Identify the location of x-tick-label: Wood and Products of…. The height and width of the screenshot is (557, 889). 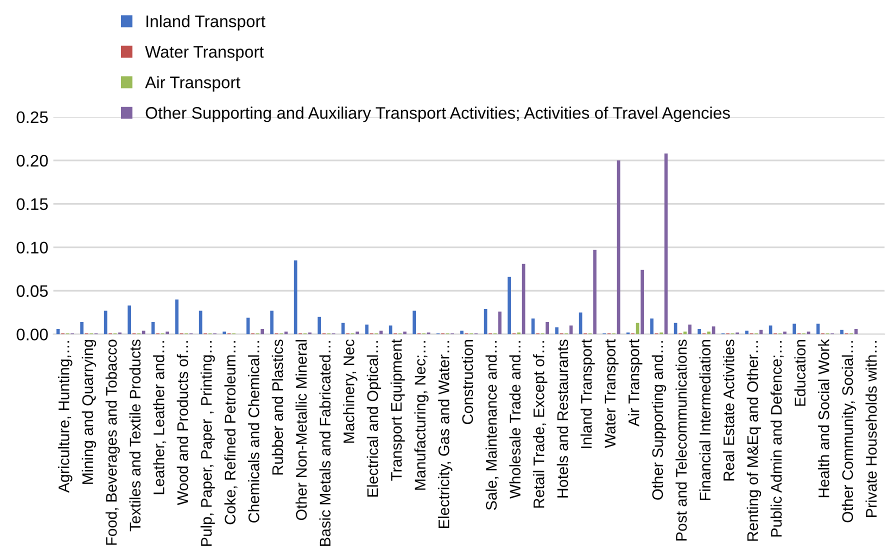
(182, 423).